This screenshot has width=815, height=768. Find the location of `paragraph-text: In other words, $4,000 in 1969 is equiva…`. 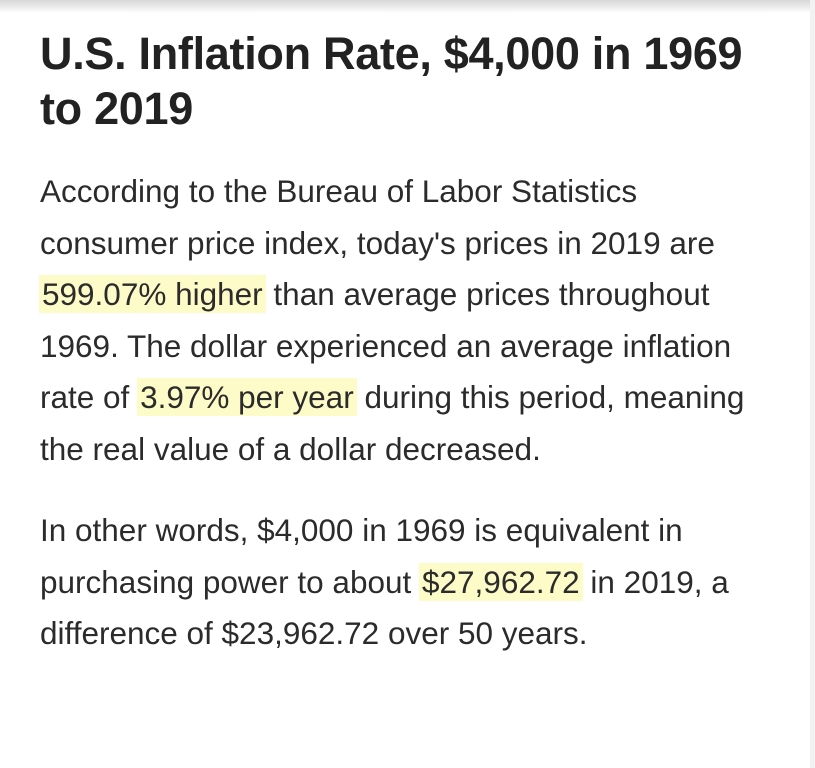

paragraph-text: In other words, $4,000 in 1969 is equiva… is located at coordinates (361, 556).